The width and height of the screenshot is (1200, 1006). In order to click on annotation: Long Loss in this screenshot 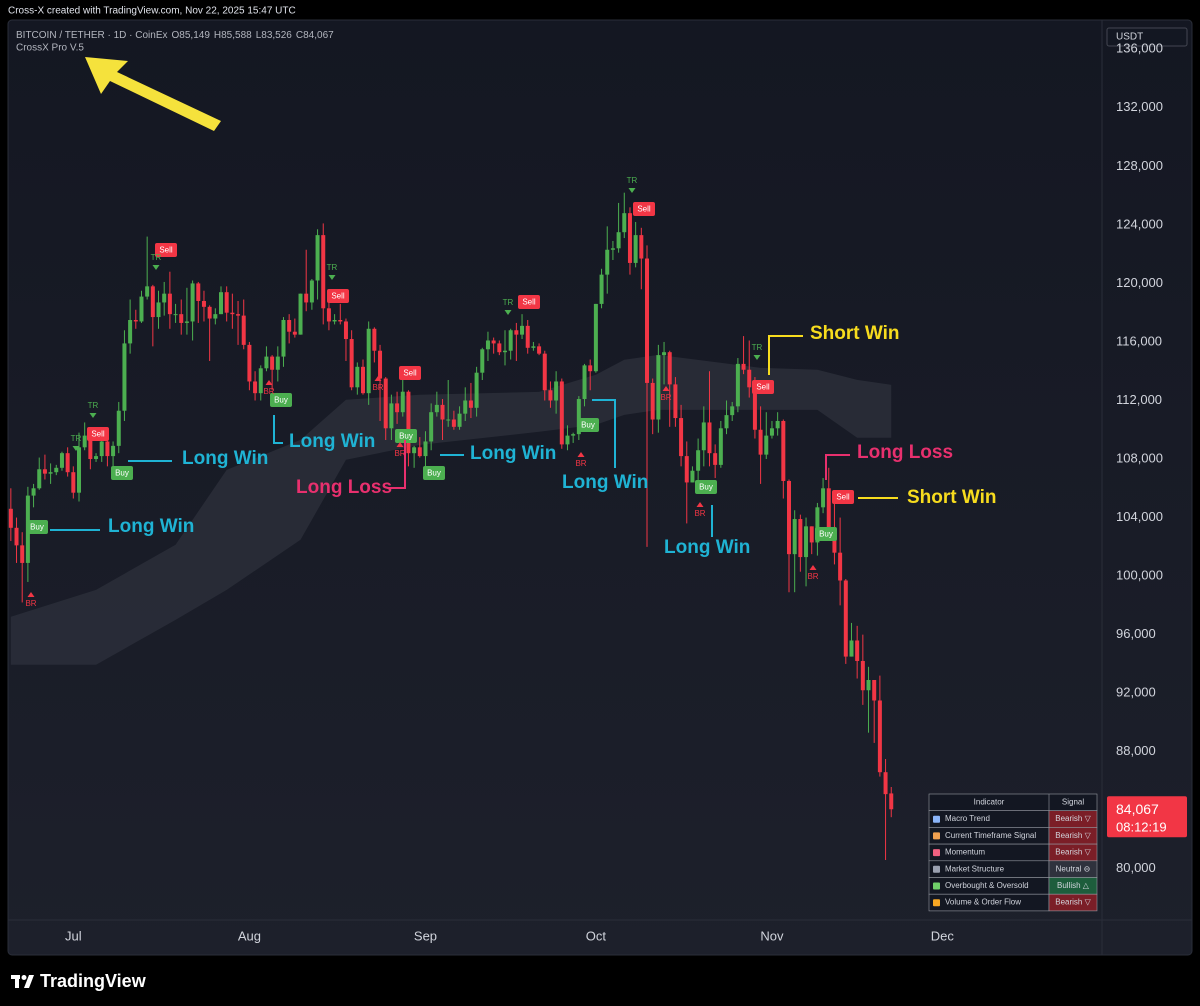, I will do `click(905, 452)`.